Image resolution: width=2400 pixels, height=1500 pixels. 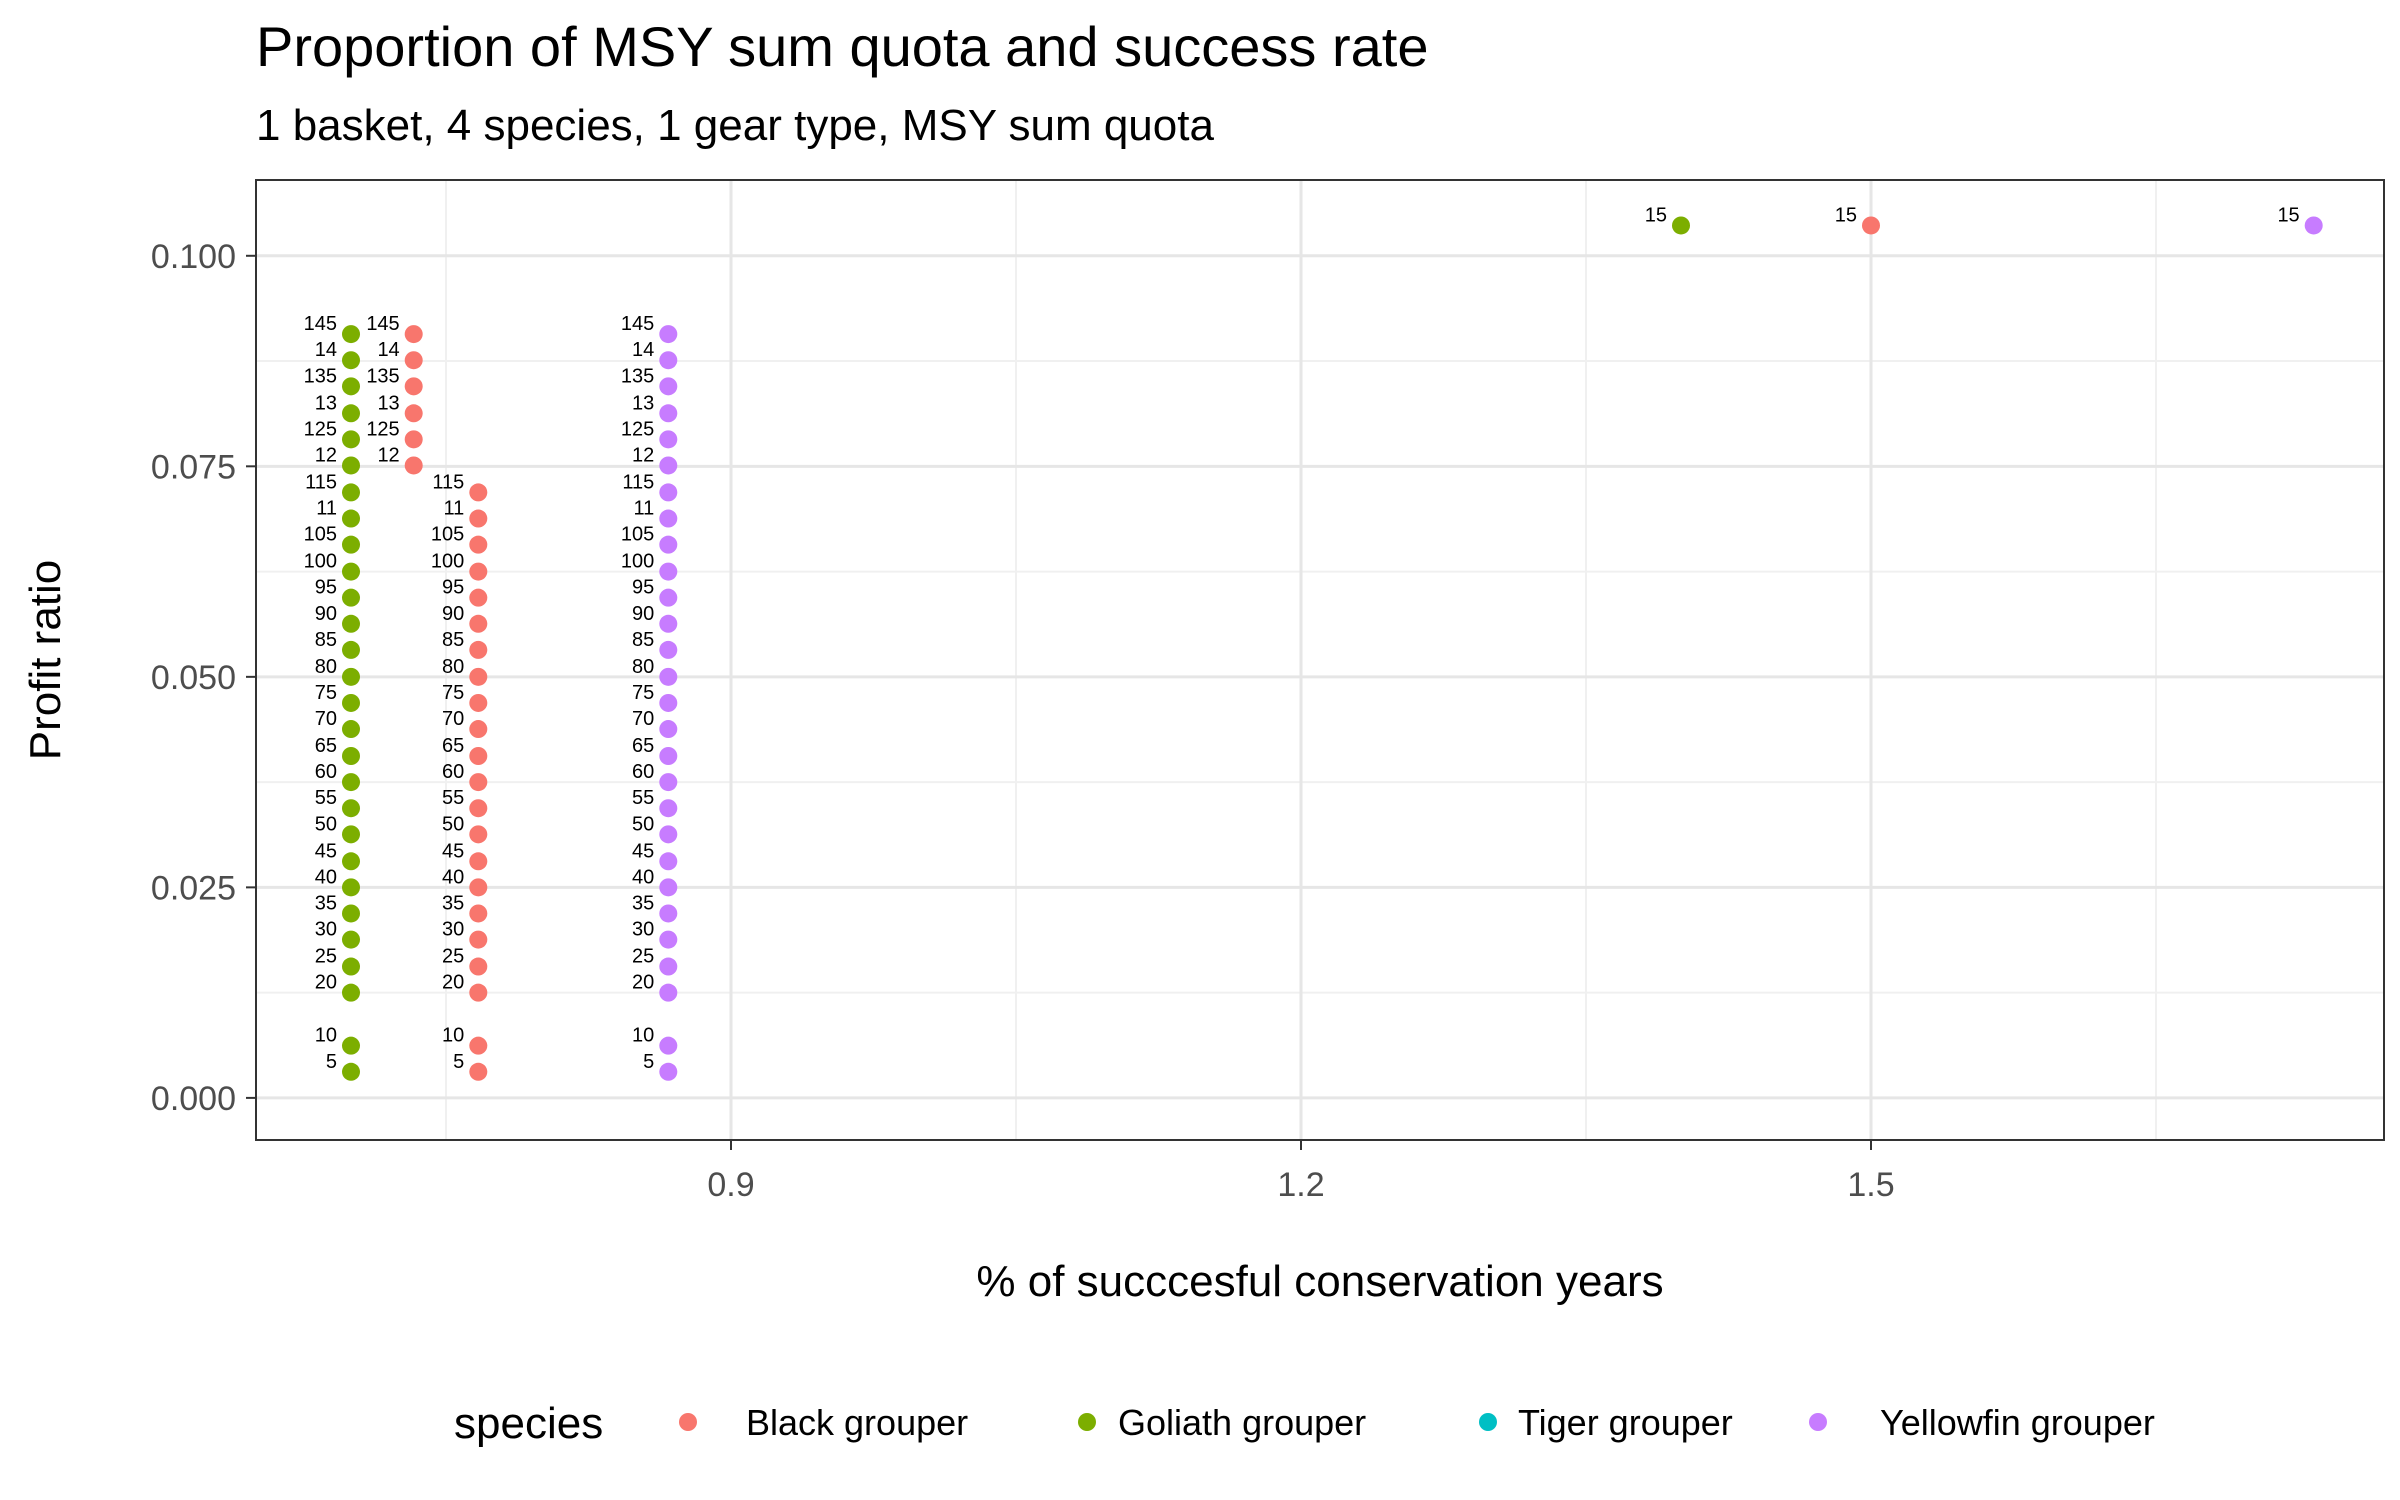 I want to click on y-tick-label: 0.050, so click(x=193, y=678).